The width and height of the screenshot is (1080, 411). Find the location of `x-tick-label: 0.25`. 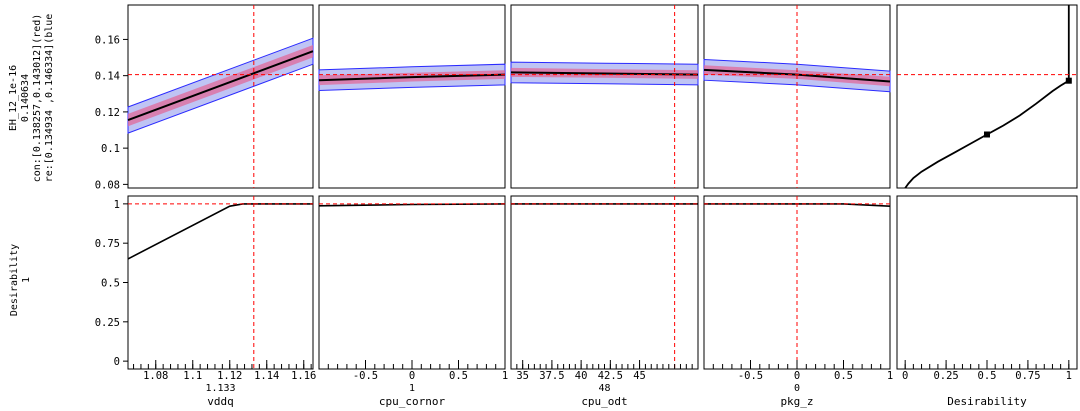

x-tick-label: 0.25 is located at coordinates (945, 376).